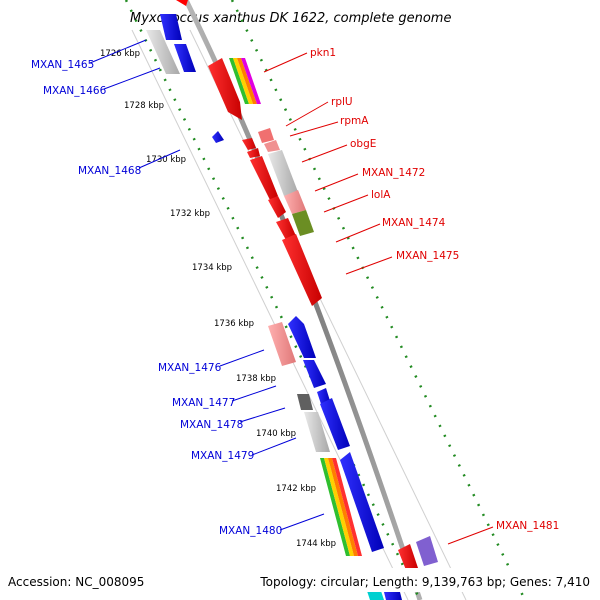 This screenshot has height=600, width=600. What do you see at coordinates (190, 214) in the screenshot?
I see `tick-label: 1732 kbp` at bounding box center [190, 214].